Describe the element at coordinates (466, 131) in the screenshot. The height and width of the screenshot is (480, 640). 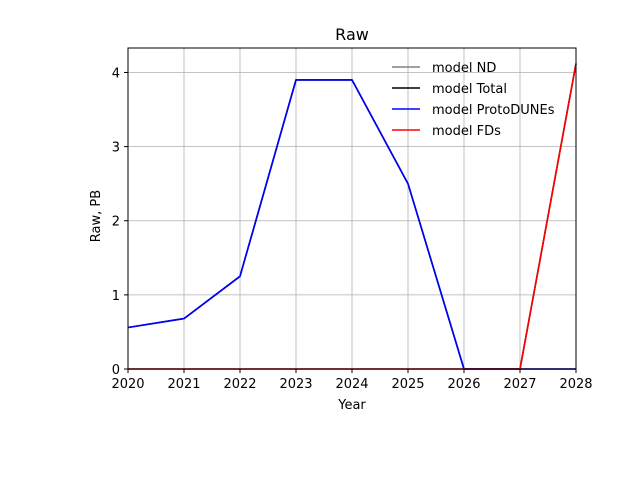
I see `legend-label: model FDs` at that location.